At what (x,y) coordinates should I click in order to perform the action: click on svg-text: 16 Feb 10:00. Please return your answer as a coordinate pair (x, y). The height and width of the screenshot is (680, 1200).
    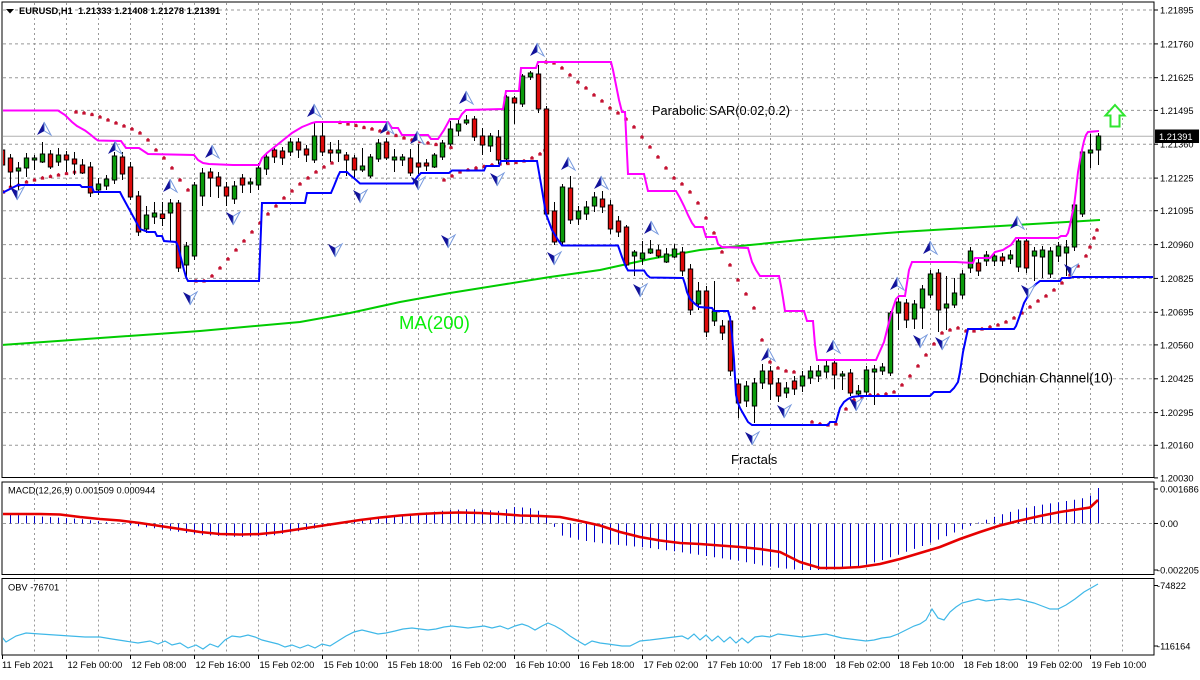
    Looking at the image, I should click on (543, 665).